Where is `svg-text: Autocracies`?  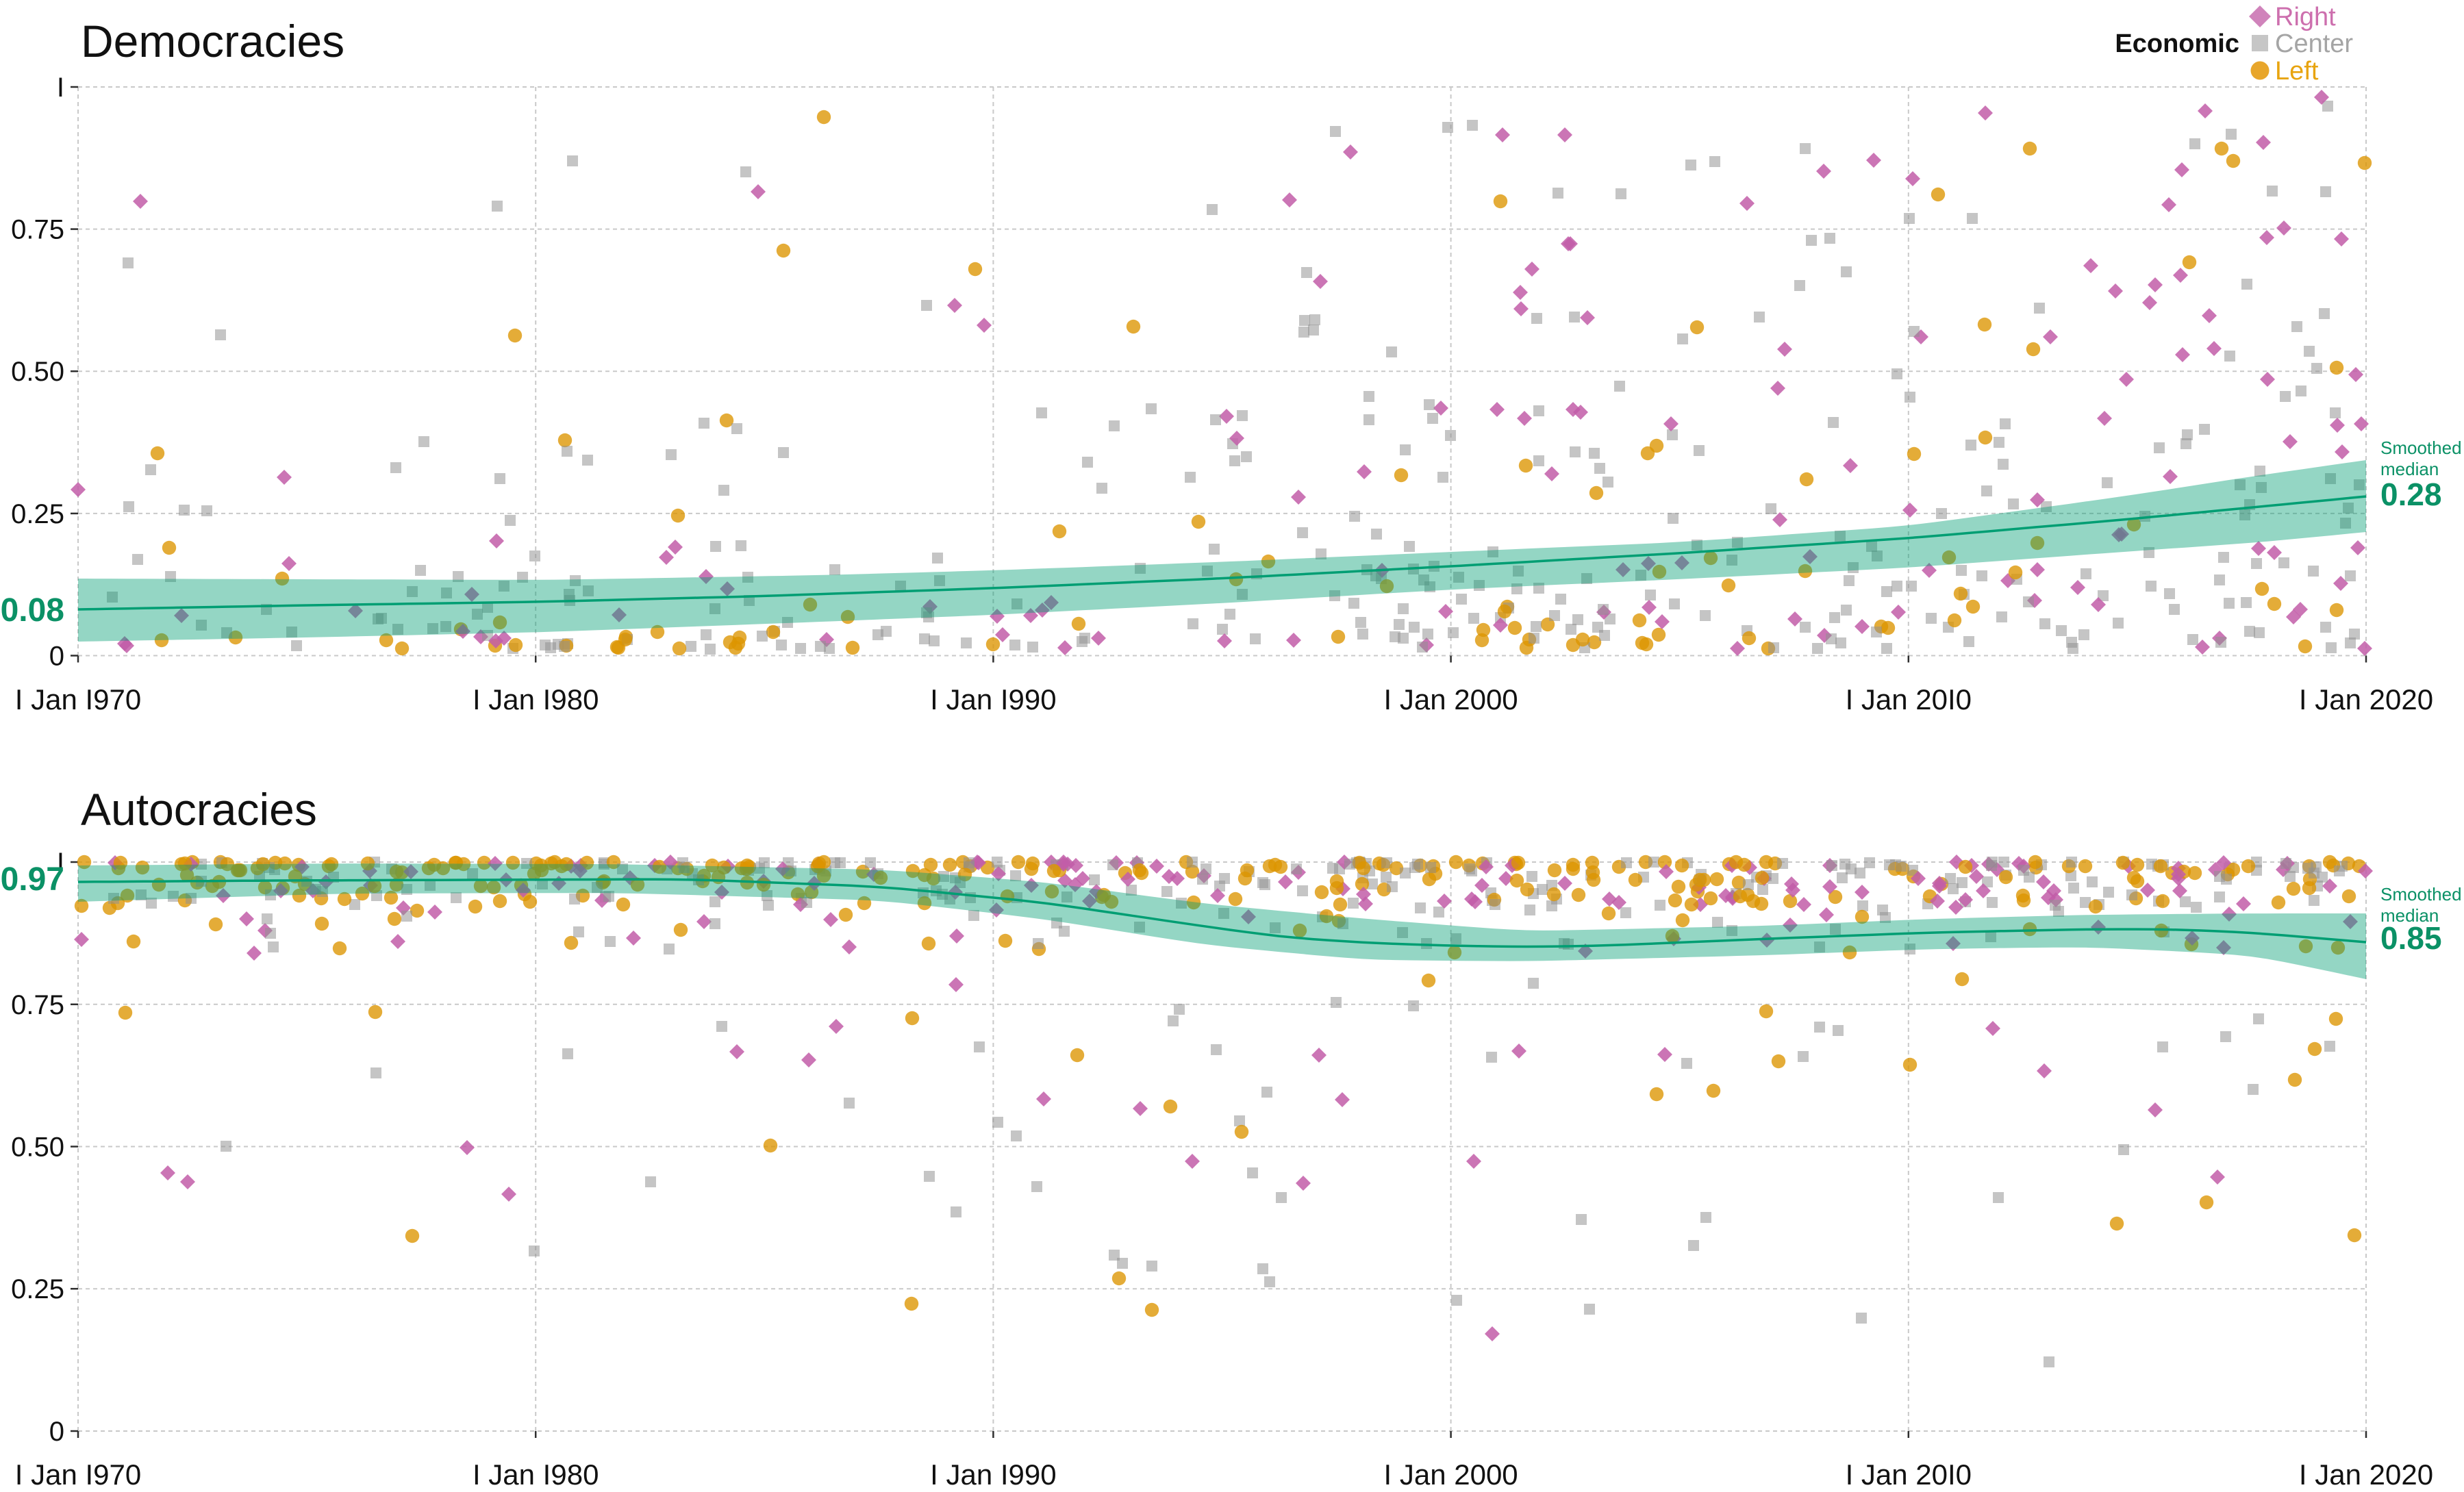 svg-text: Autocracies is located at coordinates (199, 810).